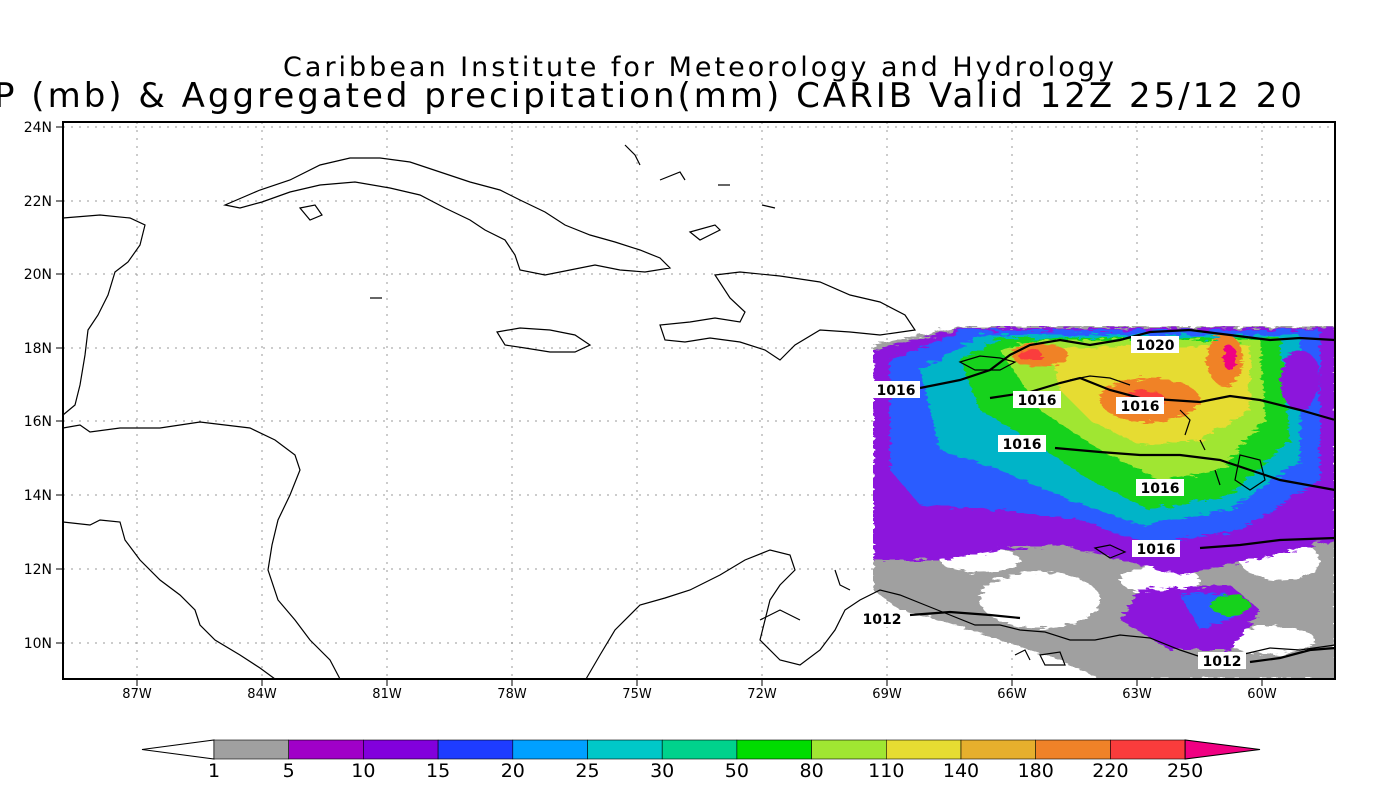 The width and height of the screenshot is (1400, 800). Describe the element at coordinates (513, 771) in the screenshot. I see `colorbar-tick-label: 20` at that location.